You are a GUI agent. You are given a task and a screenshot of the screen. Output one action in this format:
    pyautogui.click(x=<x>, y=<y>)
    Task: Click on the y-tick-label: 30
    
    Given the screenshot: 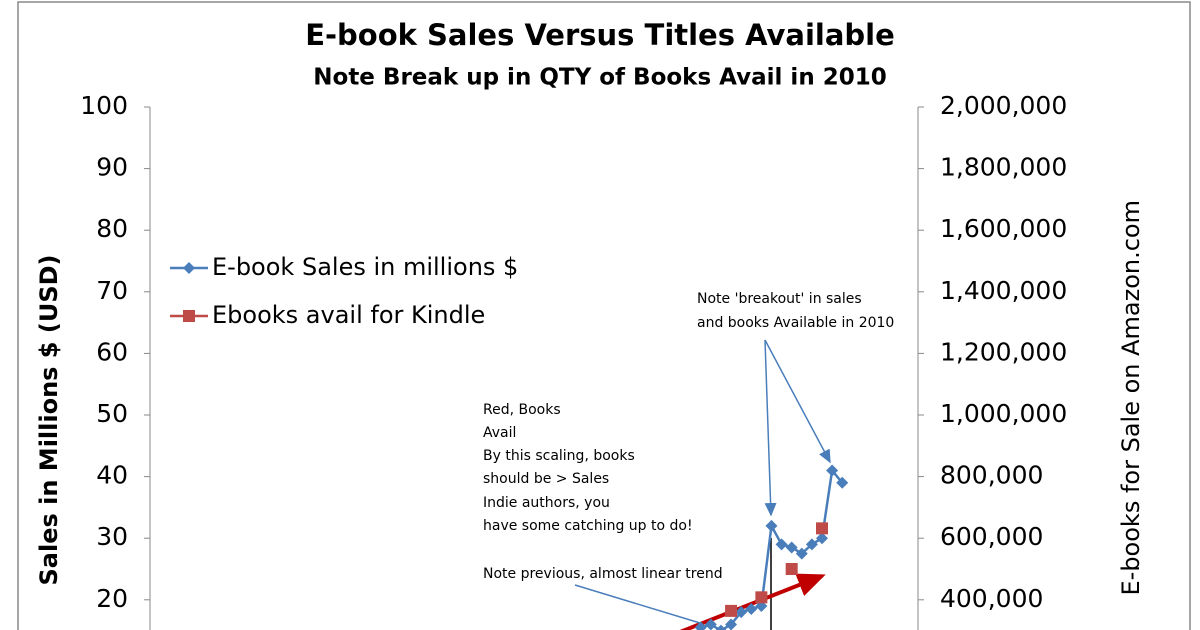 What is the action you would take?
    pyautogui.click(x=112, y=536)
    